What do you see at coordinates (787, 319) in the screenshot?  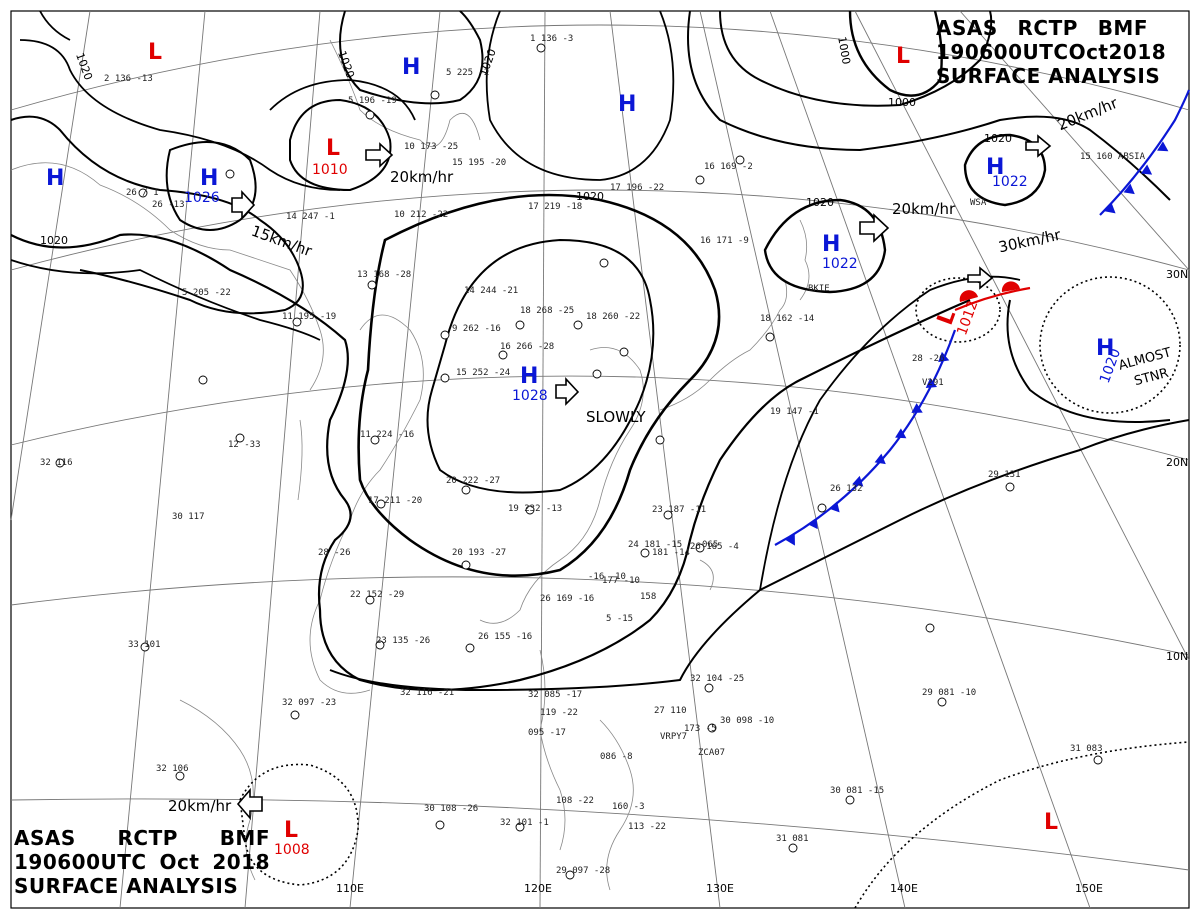 I see `station-plot: 18 162 -14` at bounding box center [787, 319].